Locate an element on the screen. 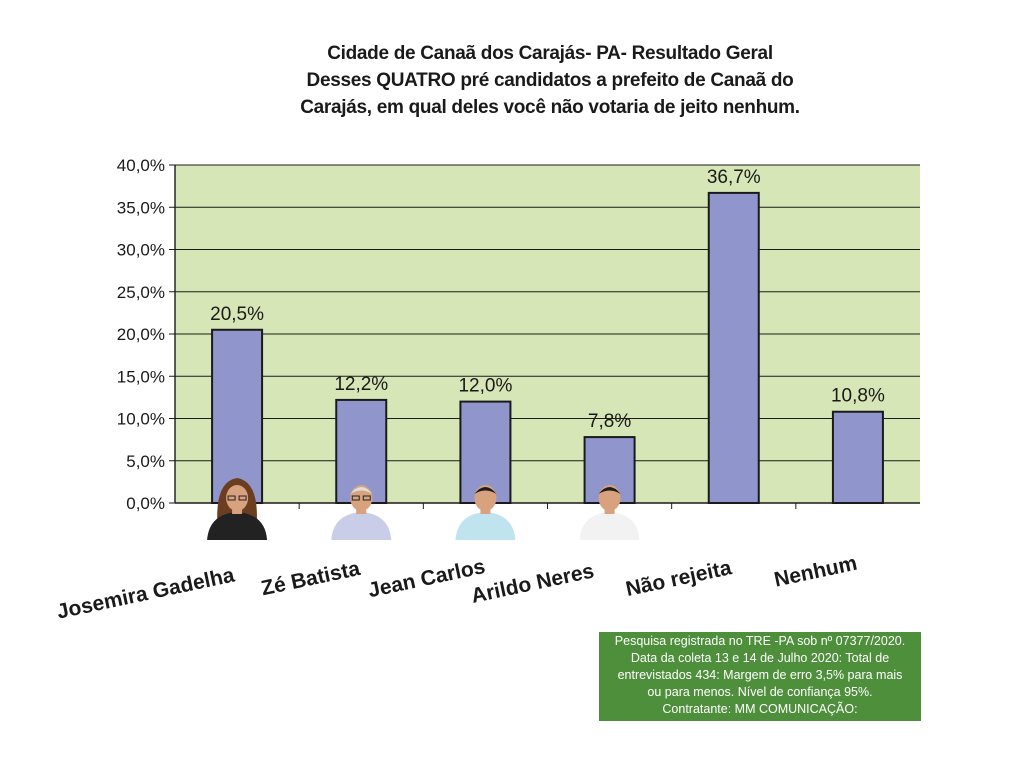 This screenshot has width=1024, height=764. y-tick-label: 40,0% is located at coordinates (141, 165).